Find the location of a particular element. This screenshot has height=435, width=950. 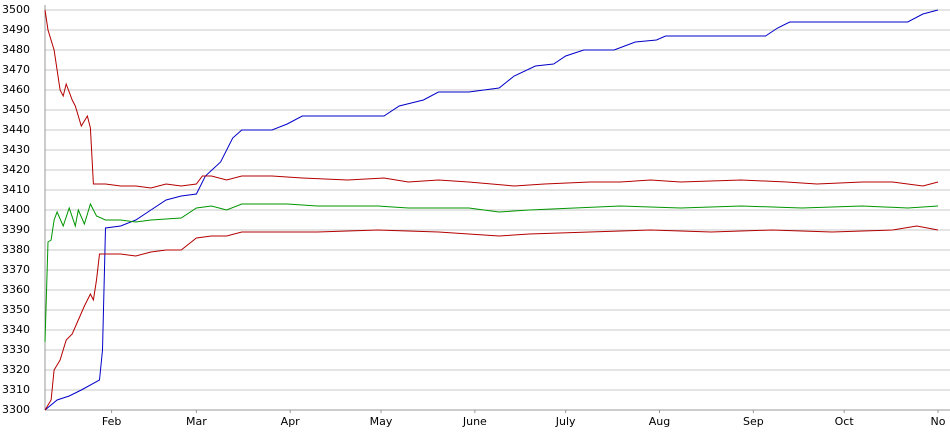

y-tick-label: 3470 is located at coordinates (16, 69).